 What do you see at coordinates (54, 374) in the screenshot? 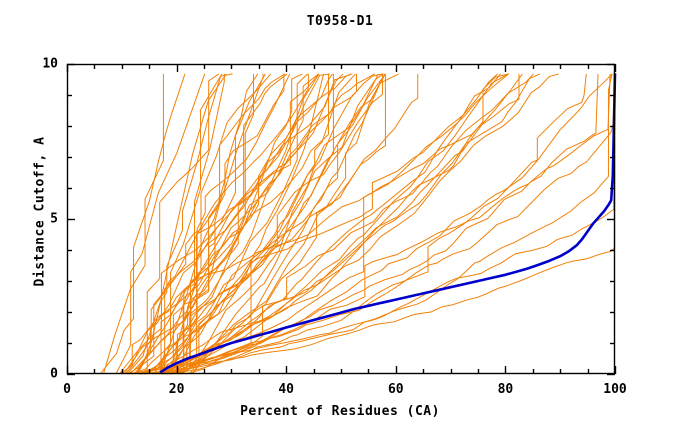
I see `y-tick-label: 0` at bounding box center [54, 374].